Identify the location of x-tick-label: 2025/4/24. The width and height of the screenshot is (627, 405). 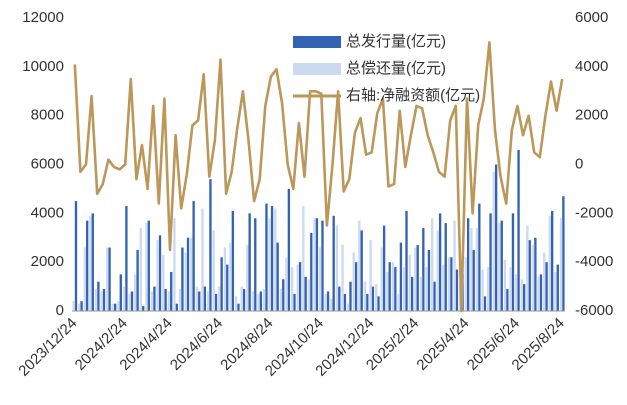
(442, 344).